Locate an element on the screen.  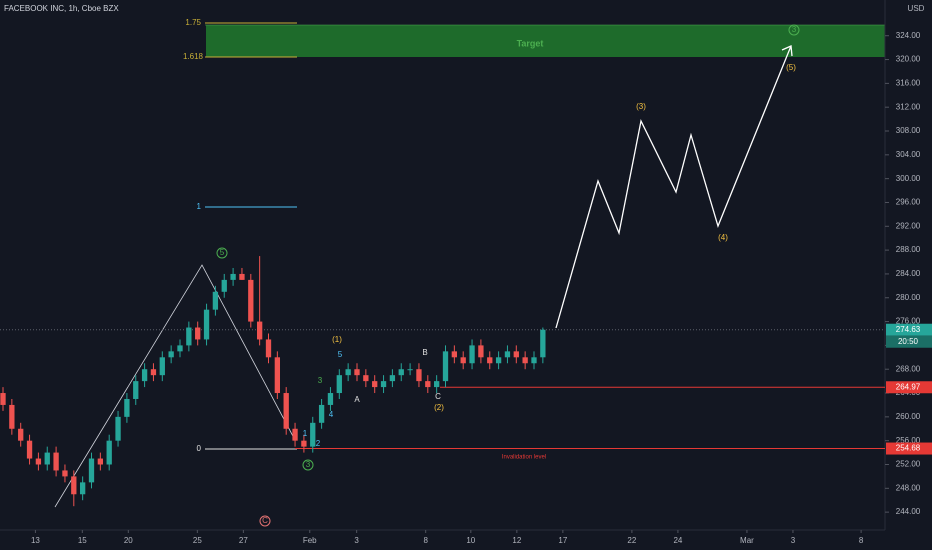
annotation: 1 is located at coordinates (305, 433).